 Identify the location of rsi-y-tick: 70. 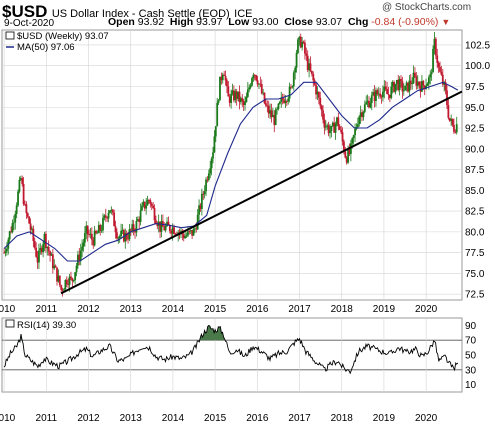
(471, 341).